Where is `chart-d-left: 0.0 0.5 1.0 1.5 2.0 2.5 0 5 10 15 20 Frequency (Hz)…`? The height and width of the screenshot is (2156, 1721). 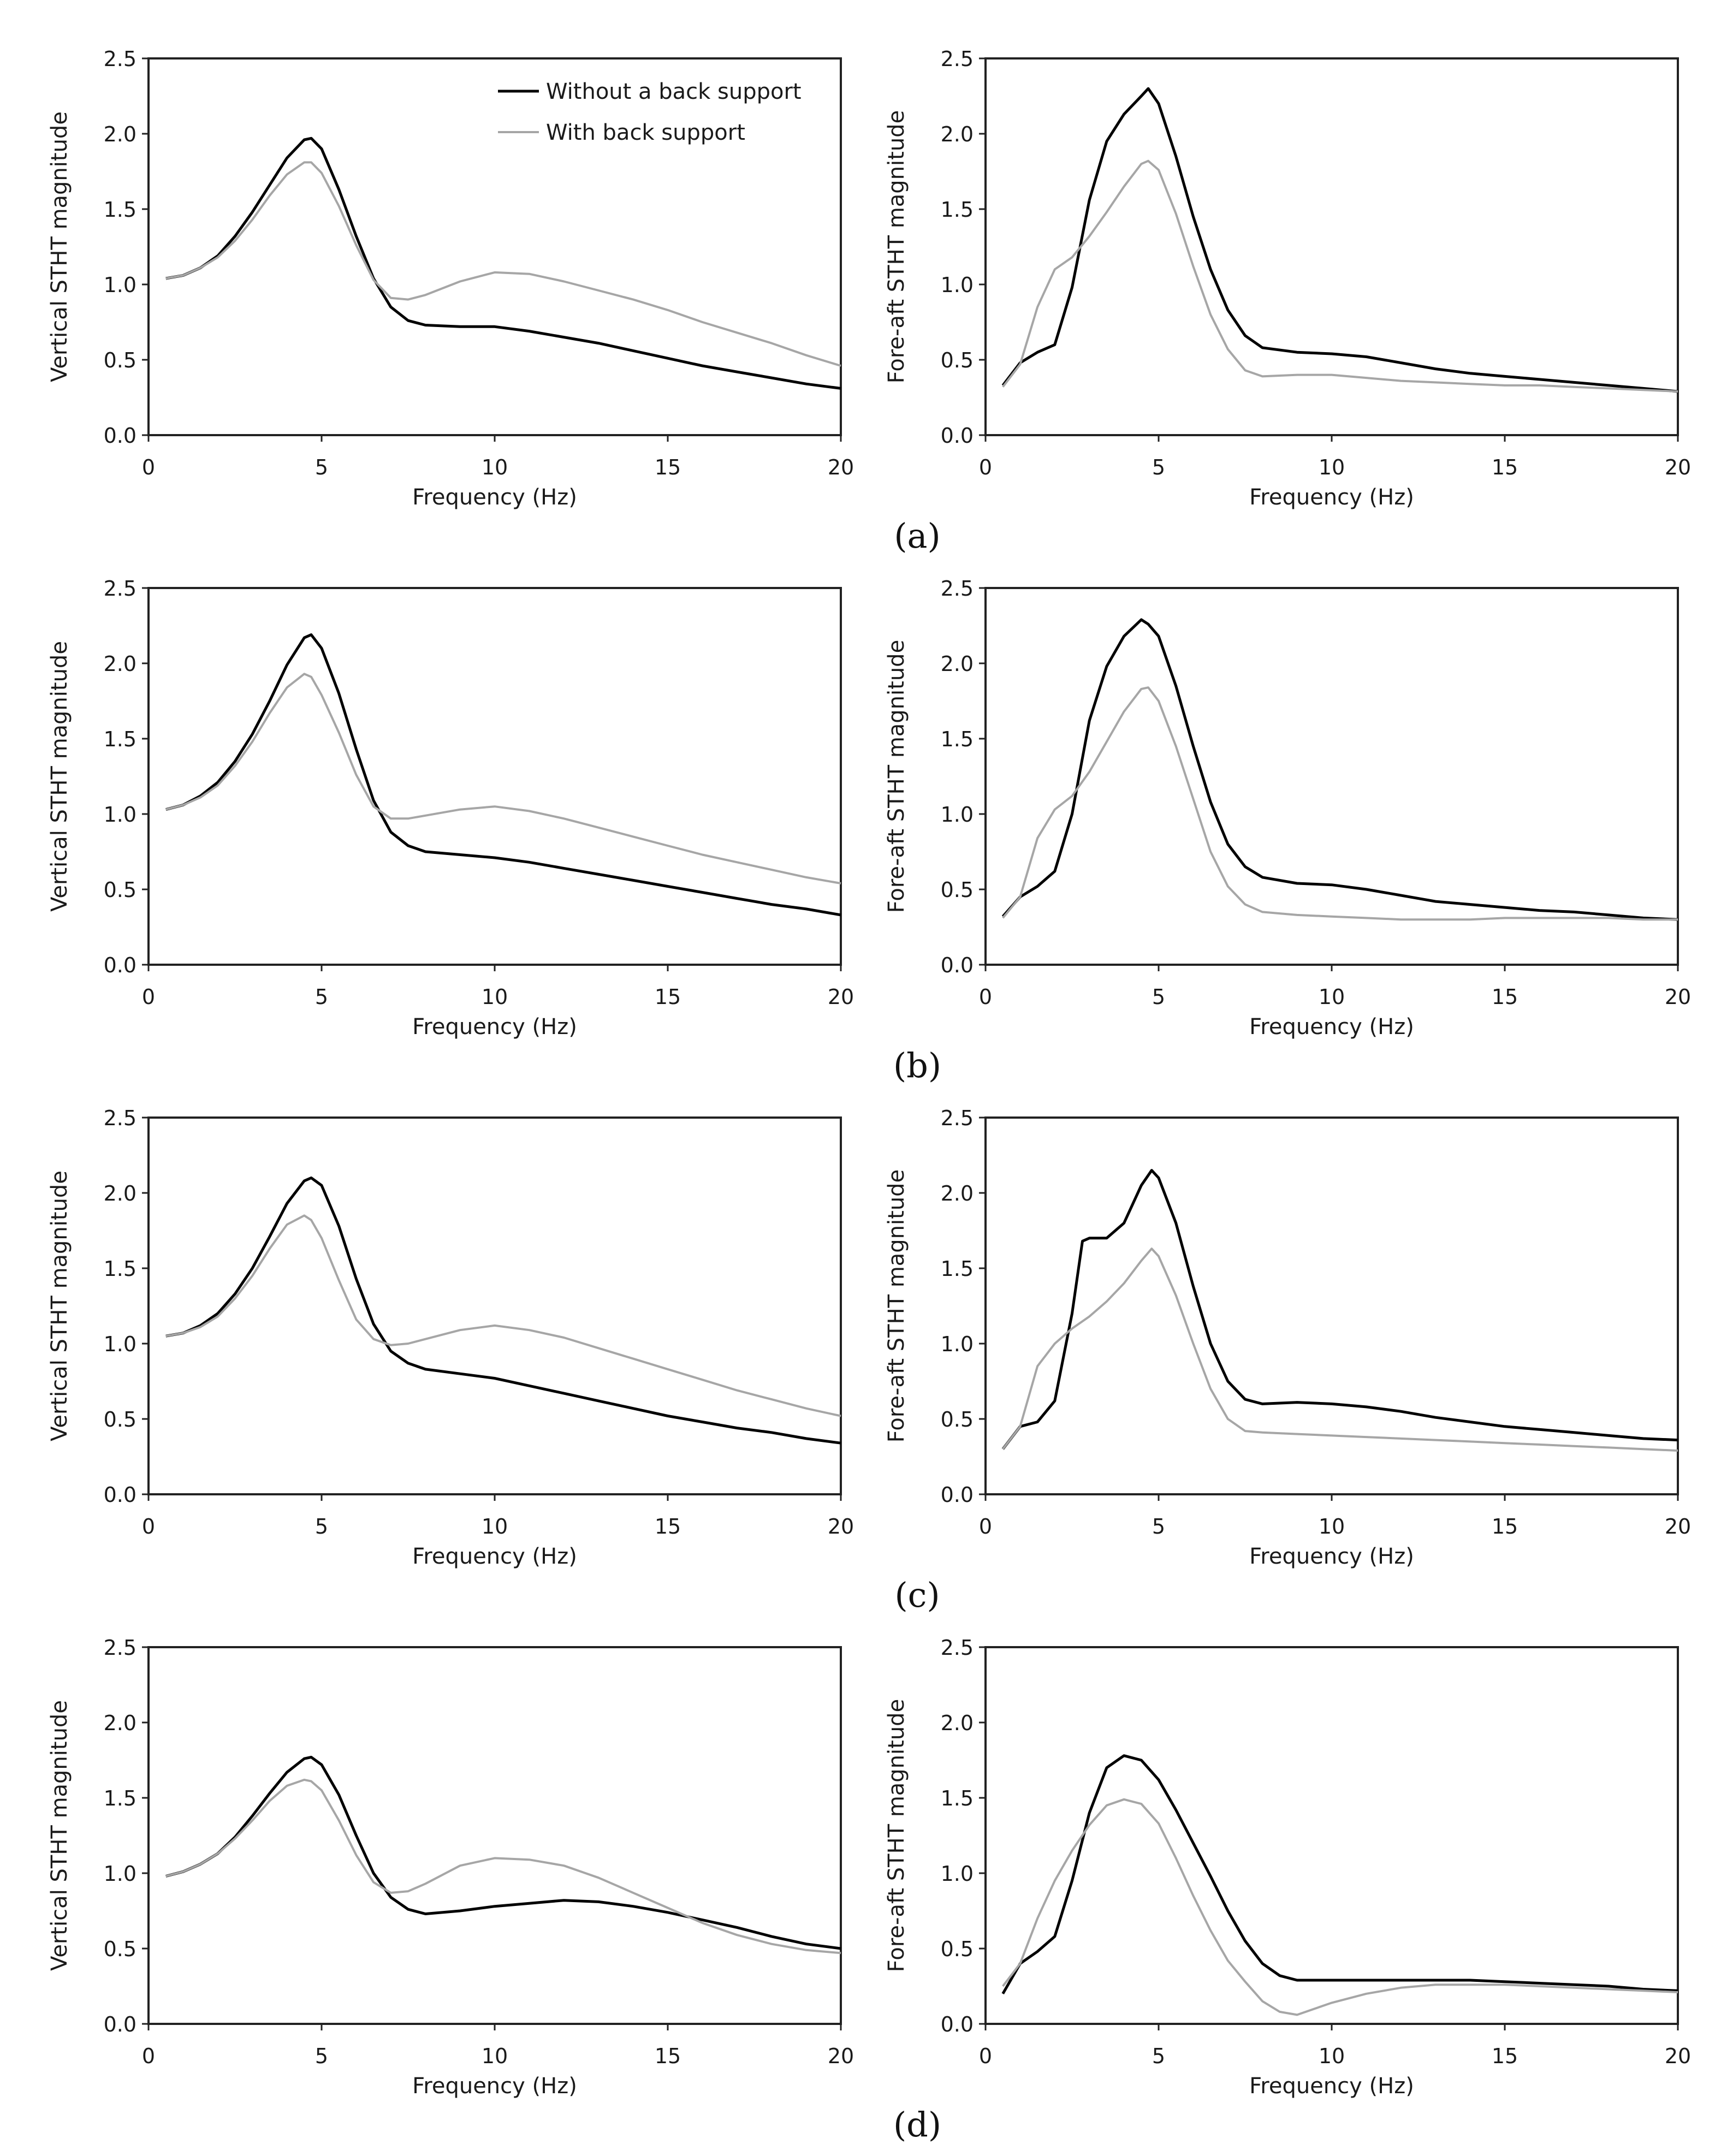
chart-d-left: 0.0 0.5 1.0 1.5 2.0 2.5 0 5 10 15 20 Frequency (Hz)… is located at coordinates (450, 1867).